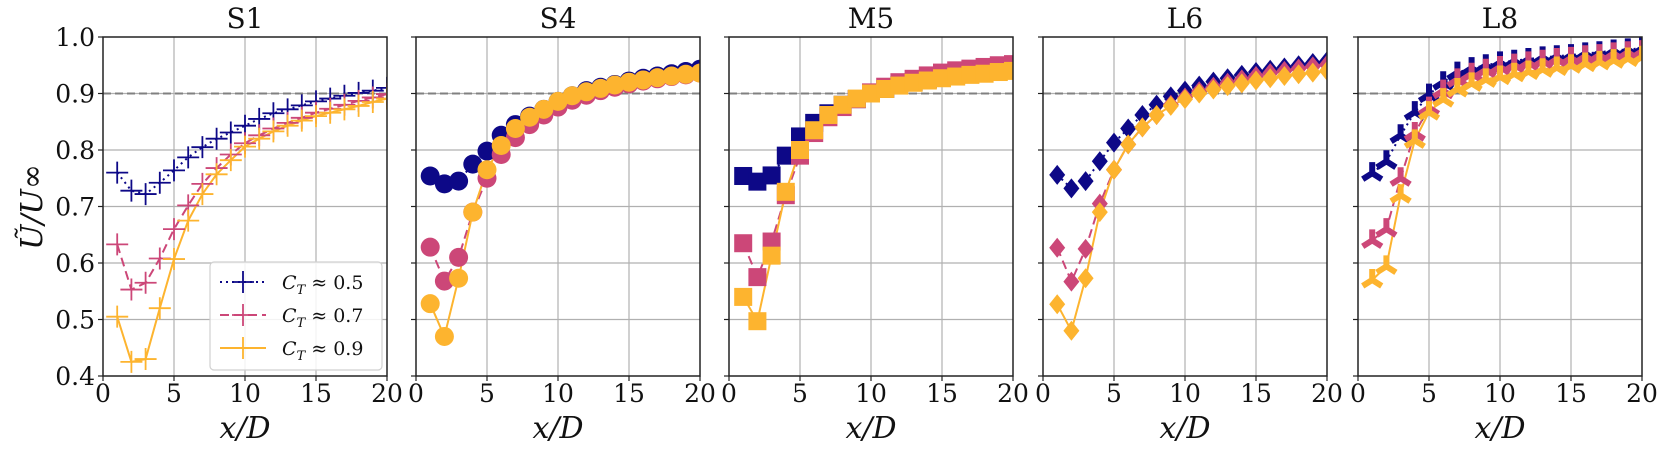 The height and width of the screenshot is (461, 1661). What do you see at coordinates (296, 316) in the screenshot?
I see `legend-box` at bounding box center [296, 316].